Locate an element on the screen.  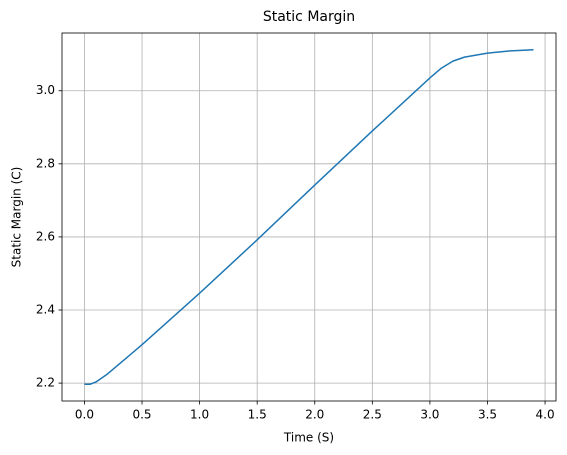
y-tick-label: 2.2 is located at coordinates (45, 383).